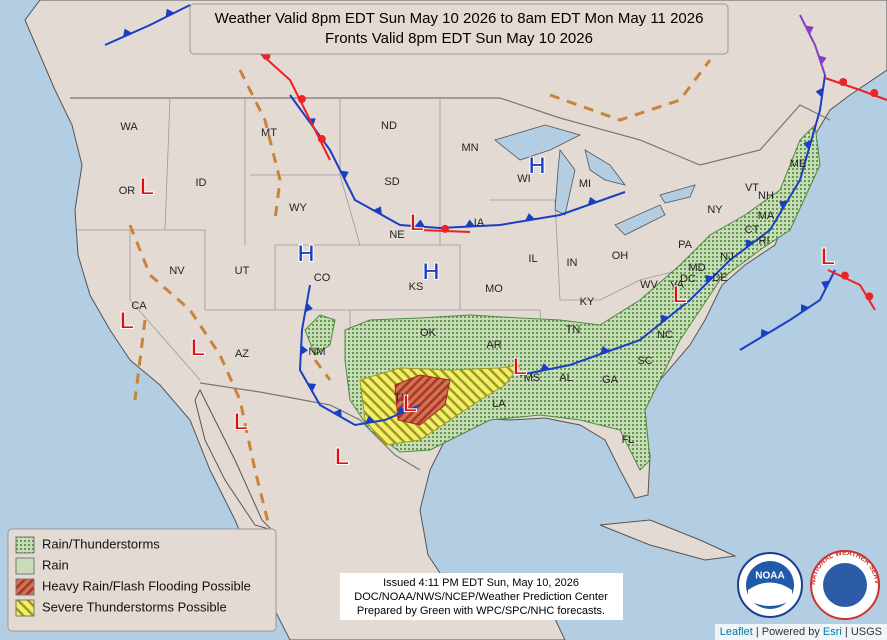 The image size is (887, 640). What do you see at coordinates (736, 632) in the screenshot?
I see `leaflet-link: Leaflet` at bounding box center [736, 632].